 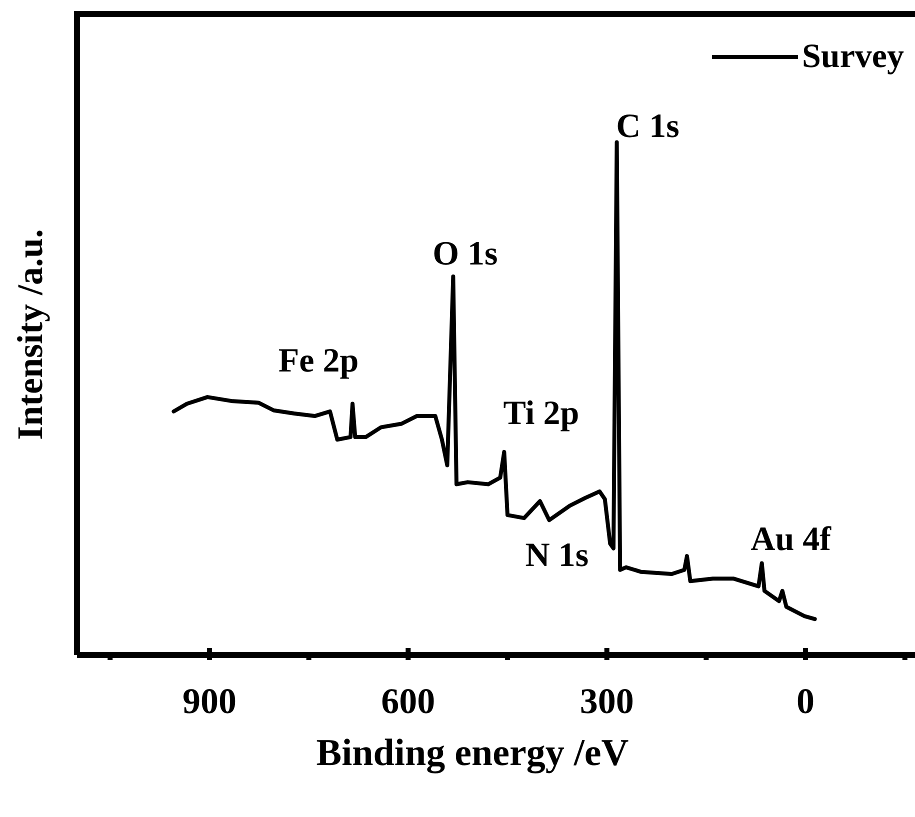 I want to click on legend-label: Survey, so click(x=853, y=57).